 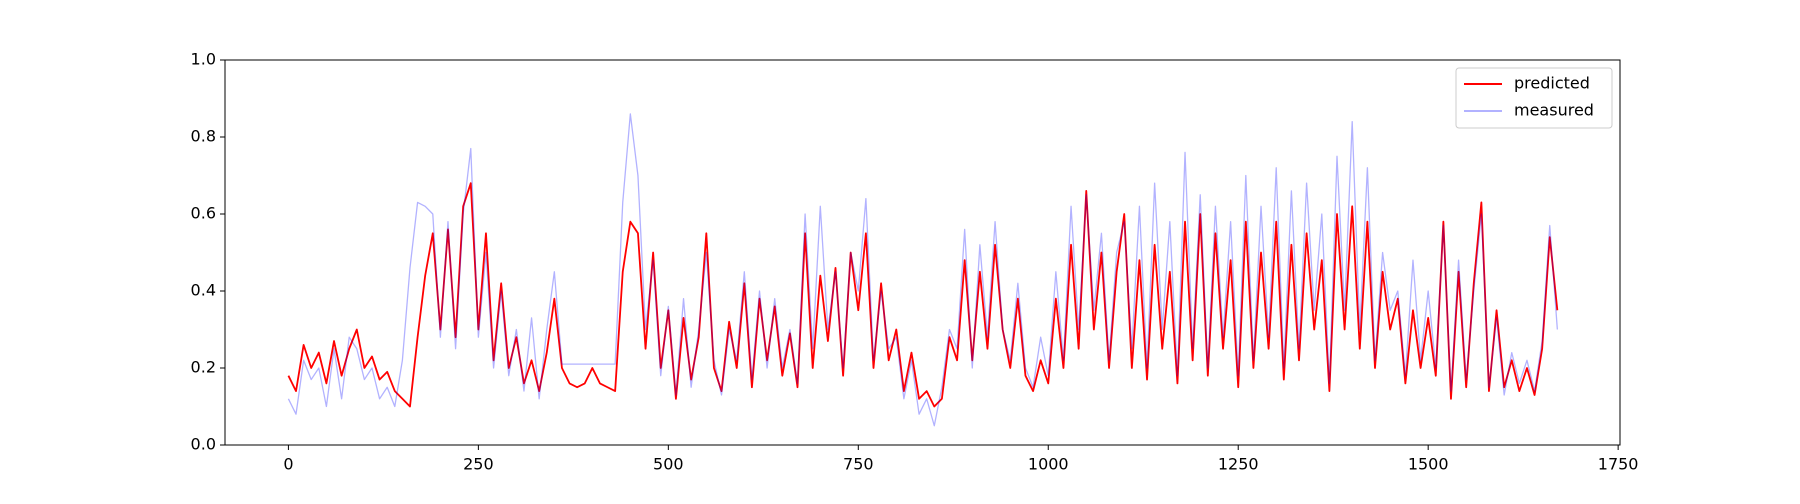 What do you see at coordinates (1552, 83) in the screenshot?
I see `legend-label: predicted` at bounding box center [1552, 83].